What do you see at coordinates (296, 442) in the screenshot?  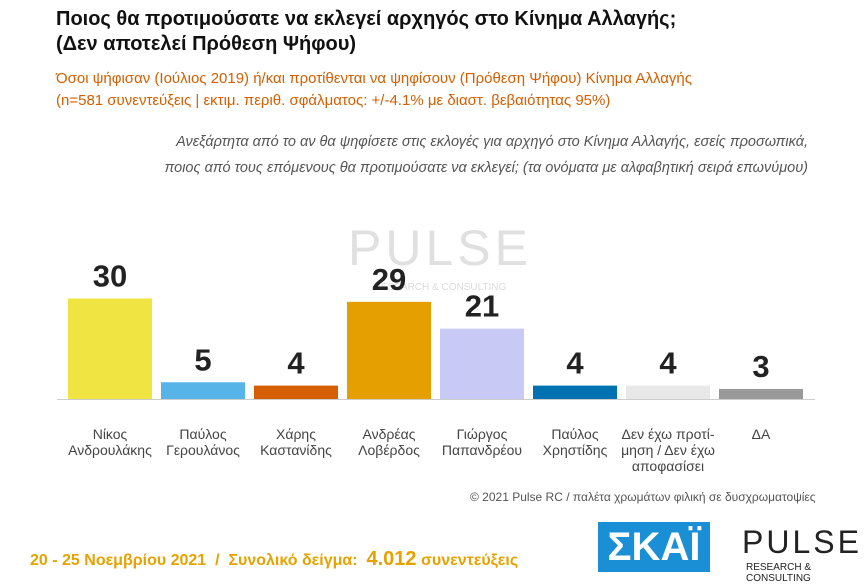 I see `category-label: Χάρης Καστανίδης` at bounding box center [296, 442].